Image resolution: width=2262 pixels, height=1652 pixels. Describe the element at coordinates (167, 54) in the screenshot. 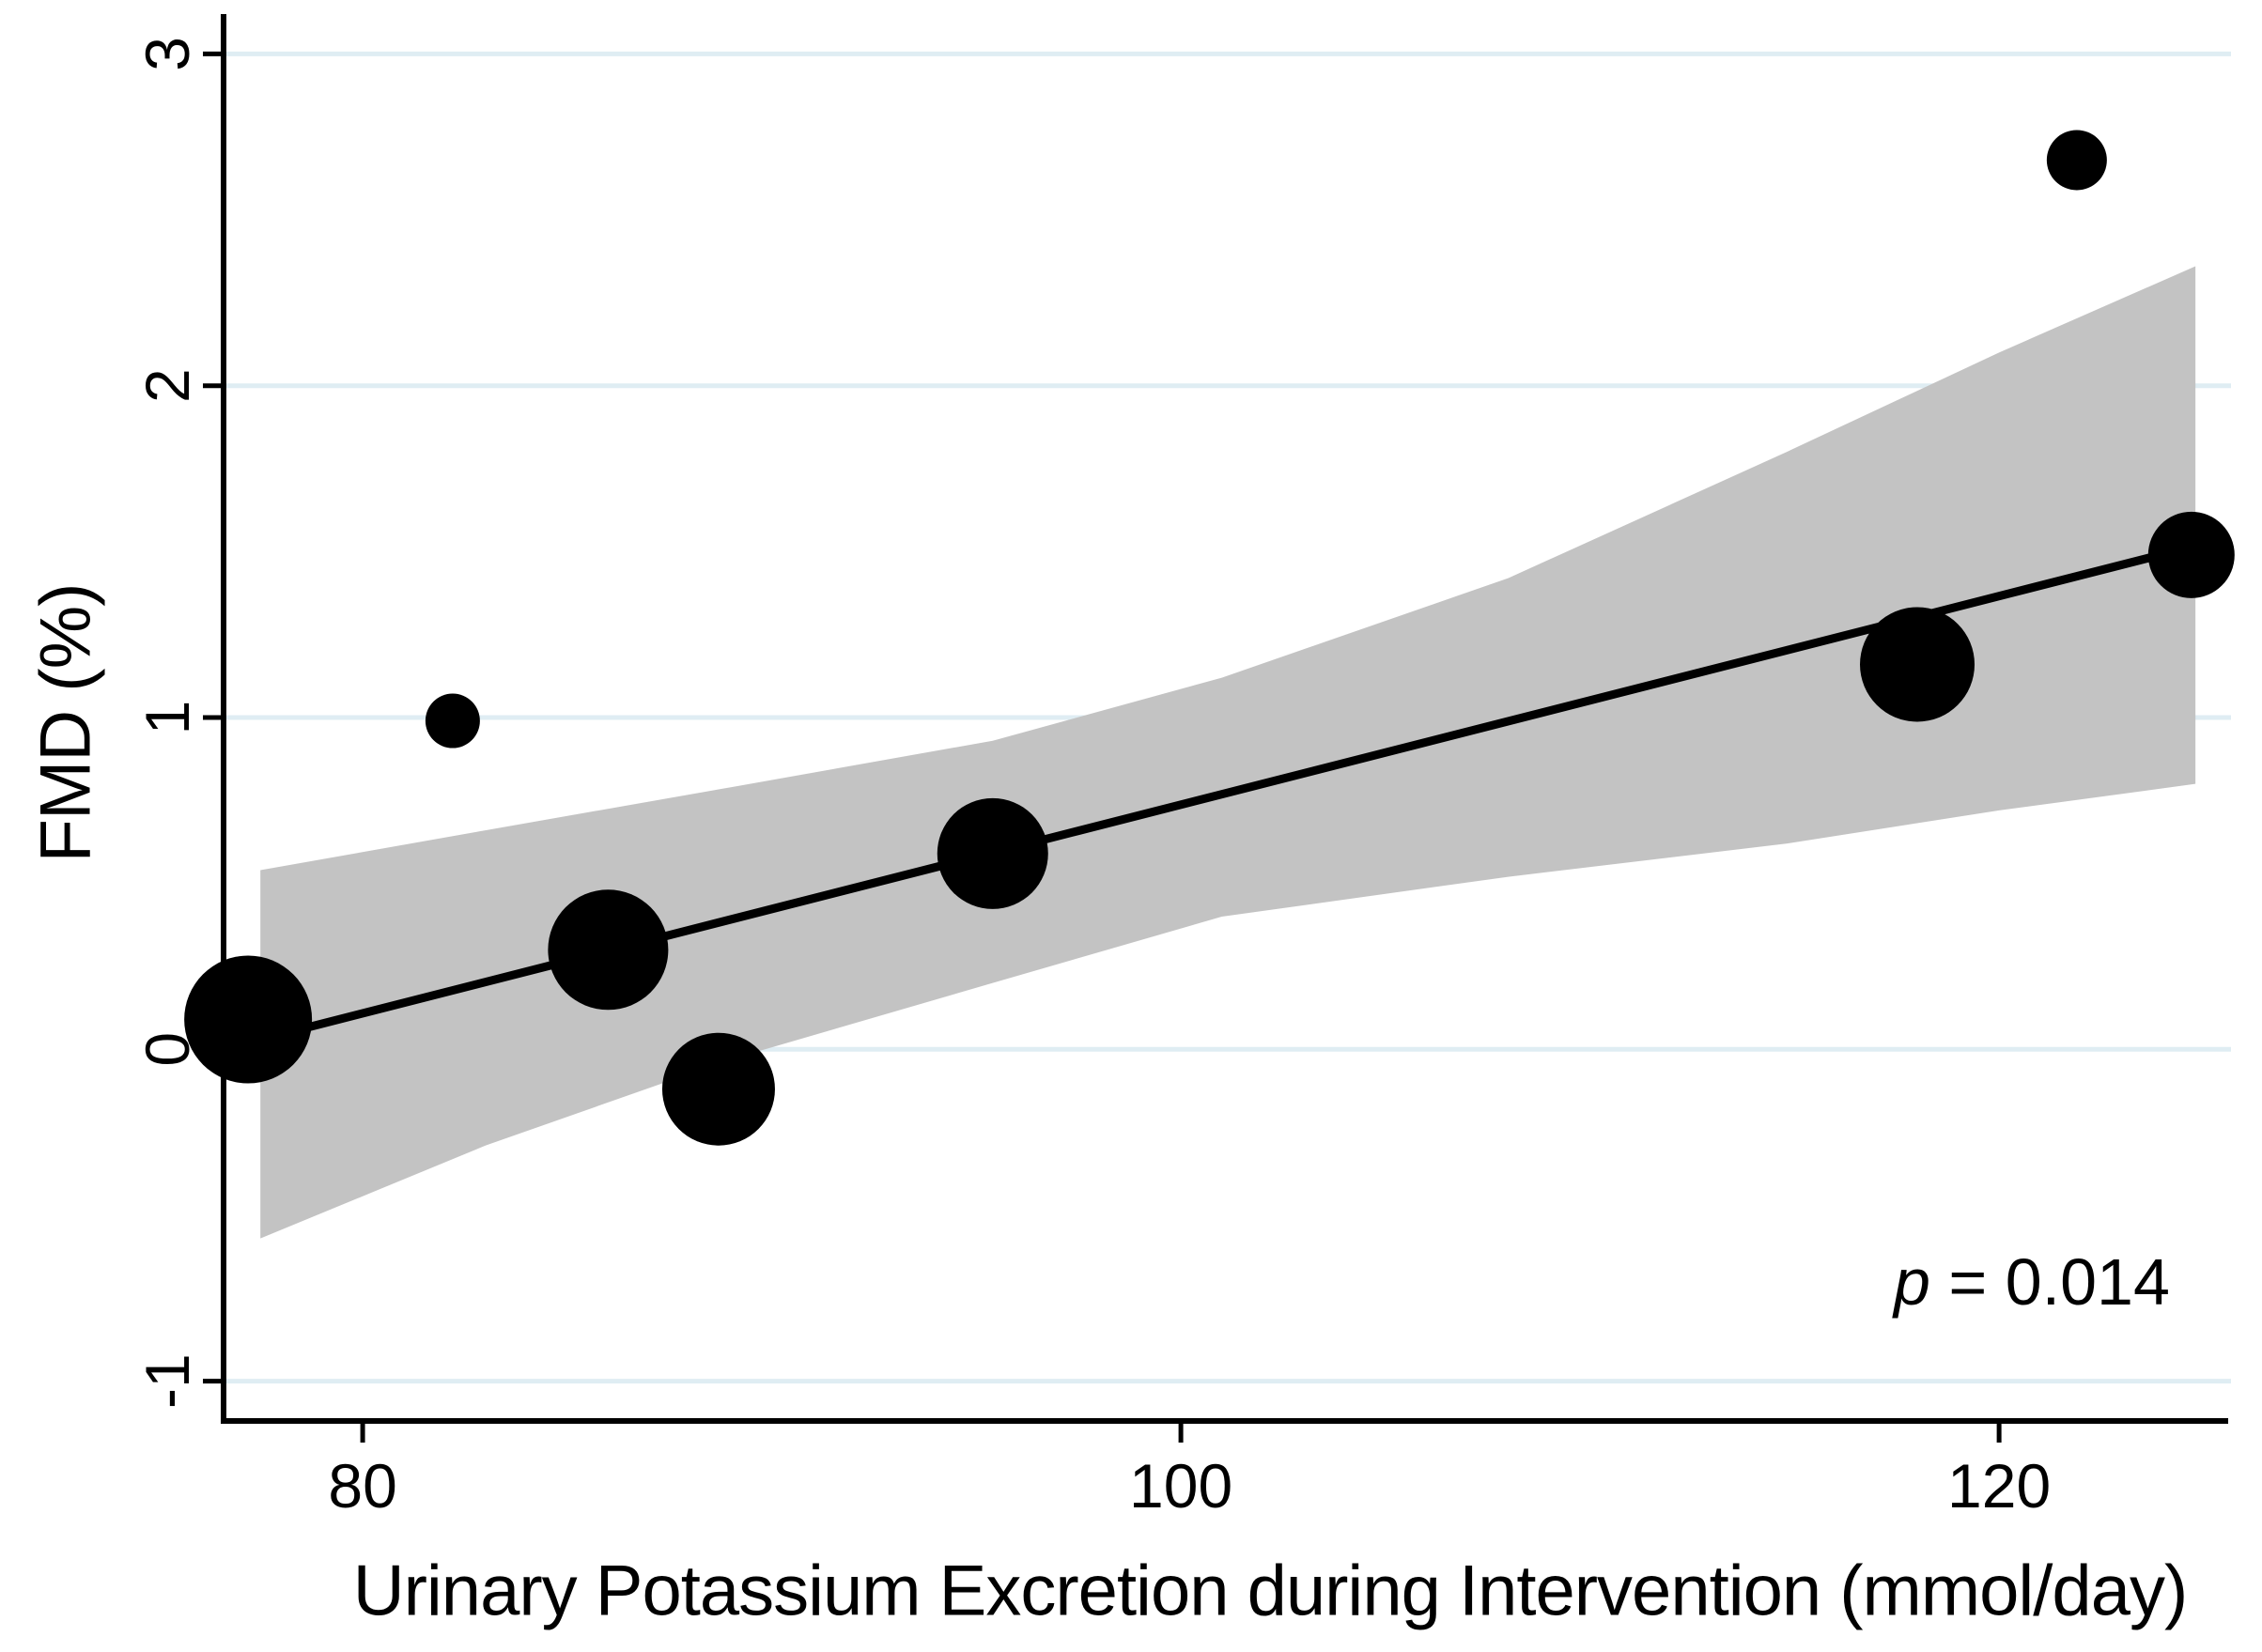

I see `y-tick-label: 3` at that location.